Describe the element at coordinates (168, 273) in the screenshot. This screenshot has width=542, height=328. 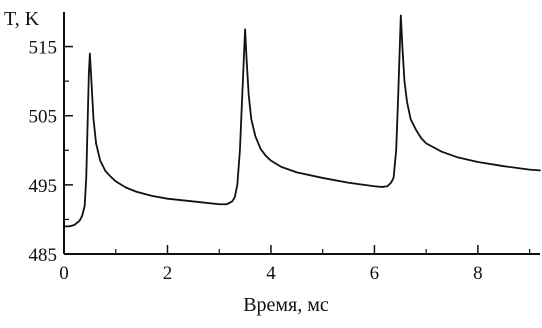
I see `x-tick-label: 2` at that location.